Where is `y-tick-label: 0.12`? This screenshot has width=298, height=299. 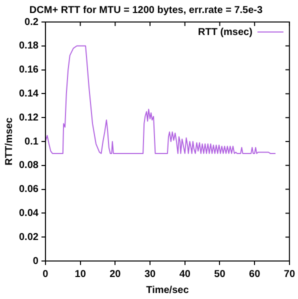
y-tick-label: 0.12 is located at coordinates (28, 118).